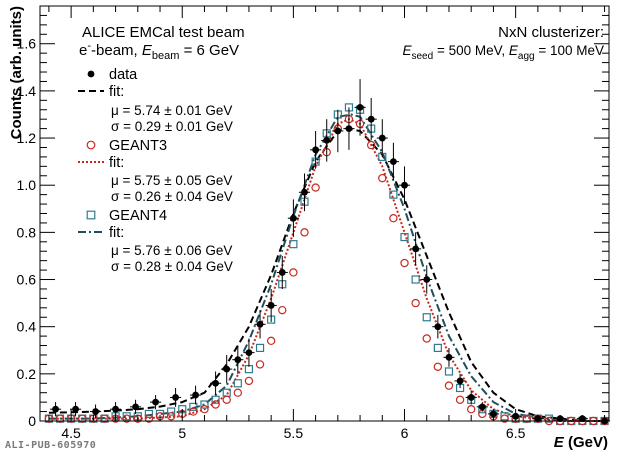  What do you see at coordinates (27, 374) in the screenshot?
I see `y-tick-label: 0.2` at bounding box center [27, 374].